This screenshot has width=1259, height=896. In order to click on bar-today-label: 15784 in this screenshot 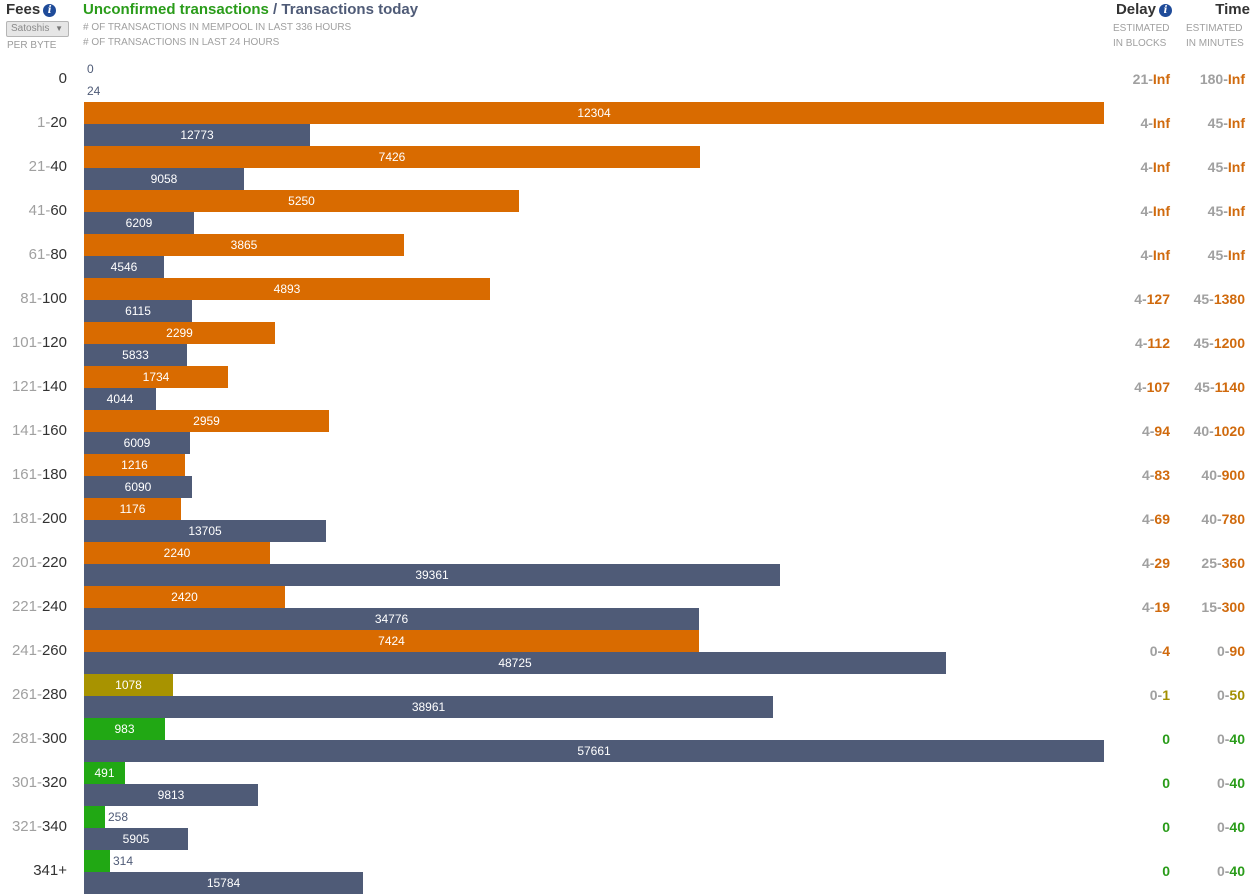, I will do `click(223, 883)`.